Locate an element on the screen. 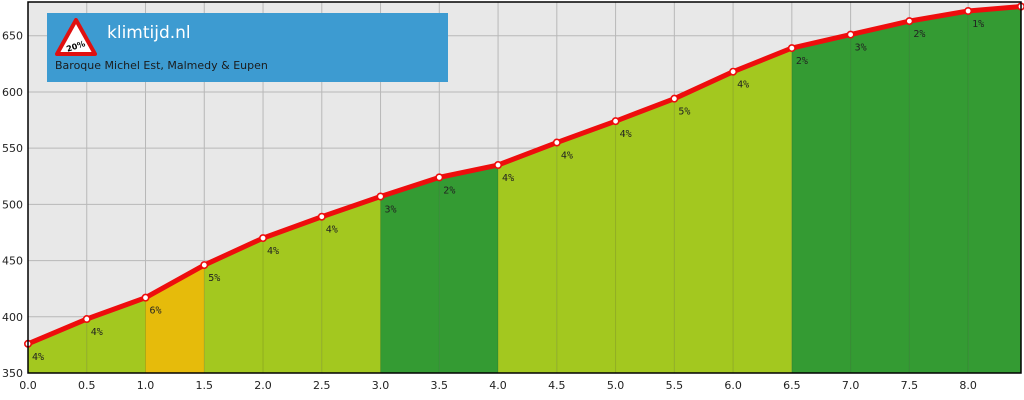 The width and height of the screenshot is (1024, 400). x-tick-label: 8.0 is located at coordinates (968, 385).